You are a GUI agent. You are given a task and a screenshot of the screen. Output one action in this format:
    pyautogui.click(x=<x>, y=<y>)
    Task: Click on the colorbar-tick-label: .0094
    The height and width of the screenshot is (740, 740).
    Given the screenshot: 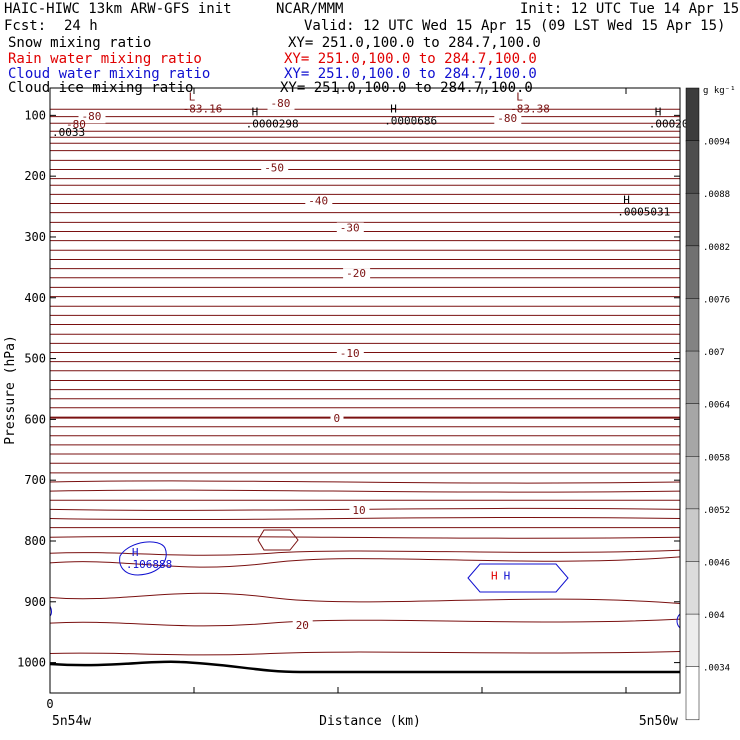 What is the action you would take?
    pyautogui.click(x=716, y=143)
    